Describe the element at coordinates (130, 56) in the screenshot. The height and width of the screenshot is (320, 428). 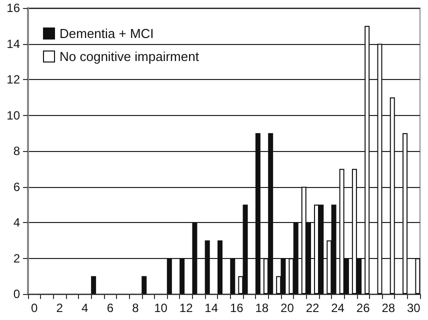
I see `legend-label: No cognitive impairment` at that location.